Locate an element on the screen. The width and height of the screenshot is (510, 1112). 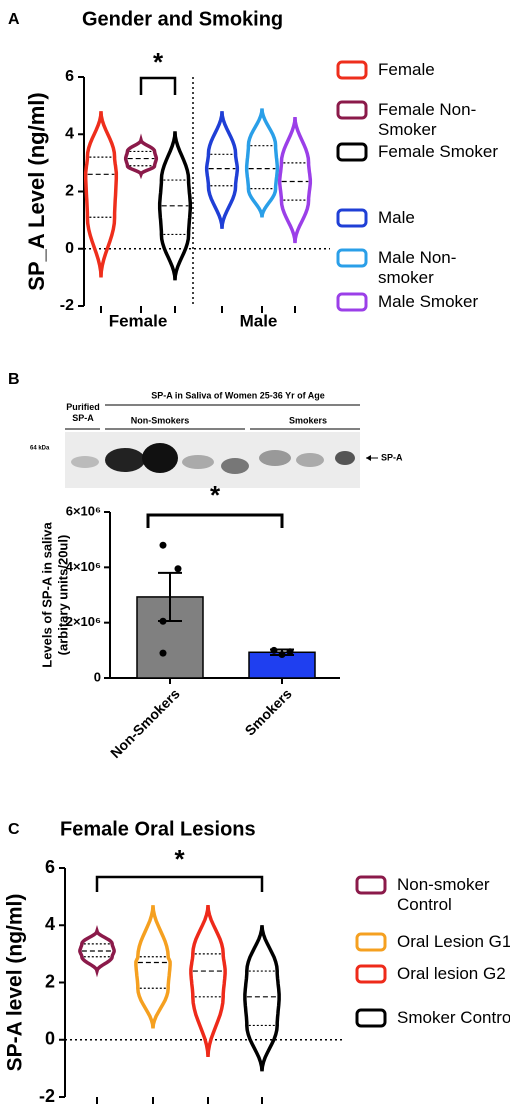
legend-label: Female Non-Smoker is located at coordinates (427, 119).